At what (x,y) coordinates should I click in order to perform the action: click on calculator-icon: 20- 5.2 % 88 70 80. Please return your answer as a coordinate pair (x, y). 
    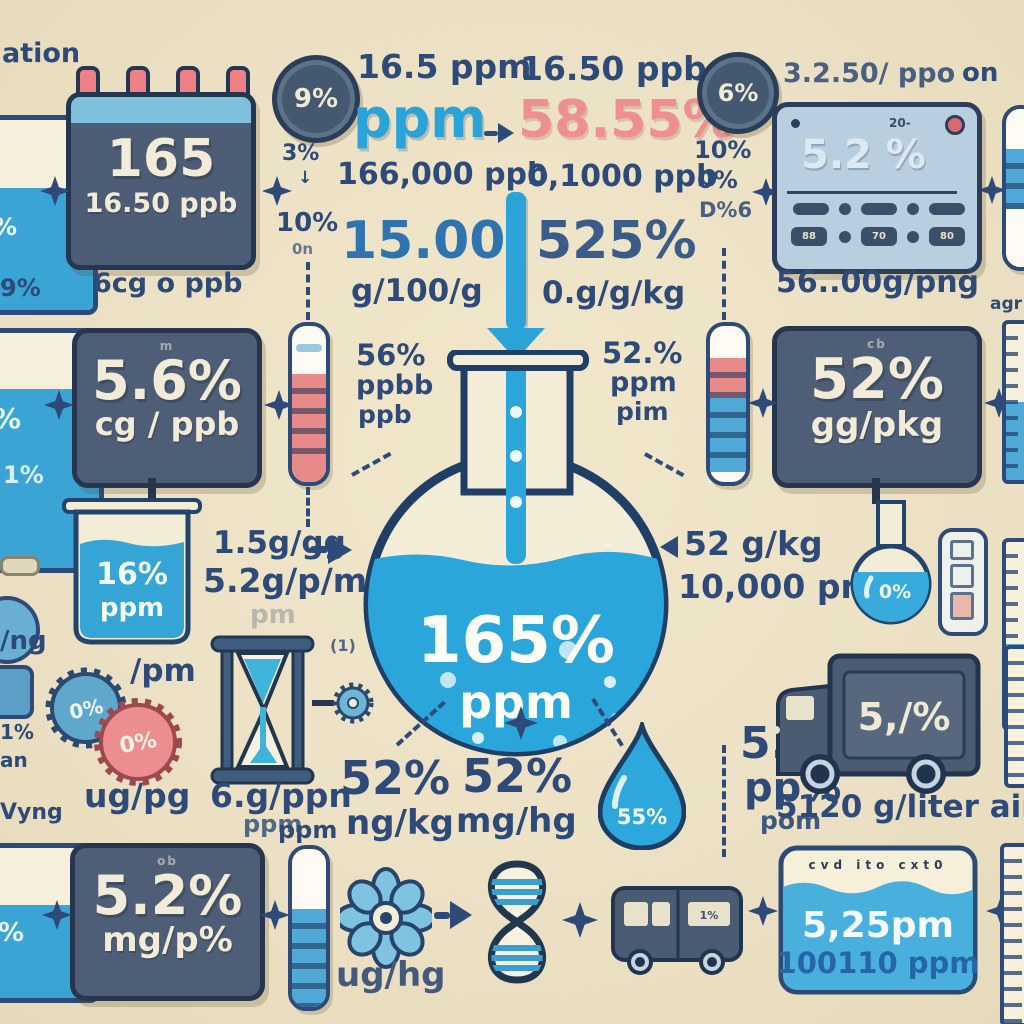
    Looking at the image, I should click on (877, 188).